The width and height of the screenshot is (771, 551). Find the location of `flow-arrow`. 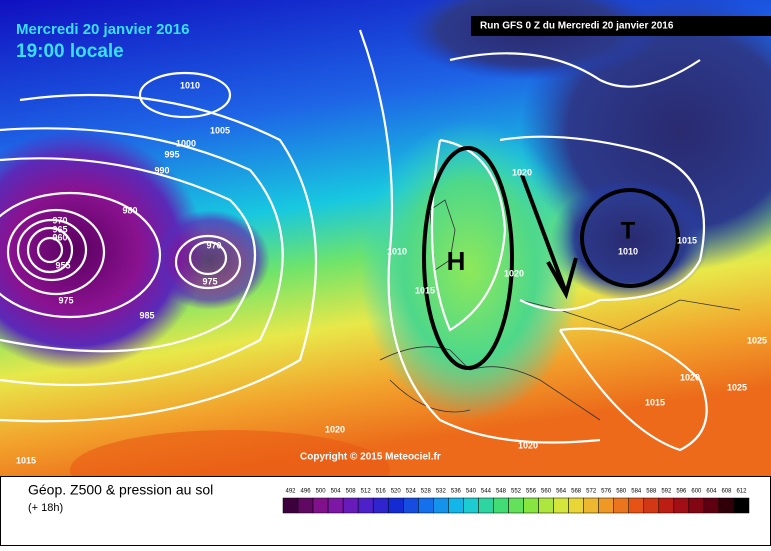

flow-arrow is located at coordinates (549, 237).